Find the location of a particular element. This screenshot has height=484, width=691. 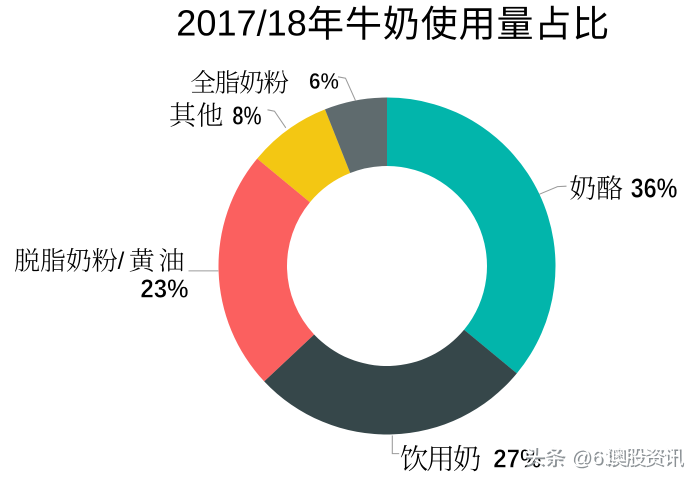

svg-text: 2017/18 is located at coordinates (241, 23).